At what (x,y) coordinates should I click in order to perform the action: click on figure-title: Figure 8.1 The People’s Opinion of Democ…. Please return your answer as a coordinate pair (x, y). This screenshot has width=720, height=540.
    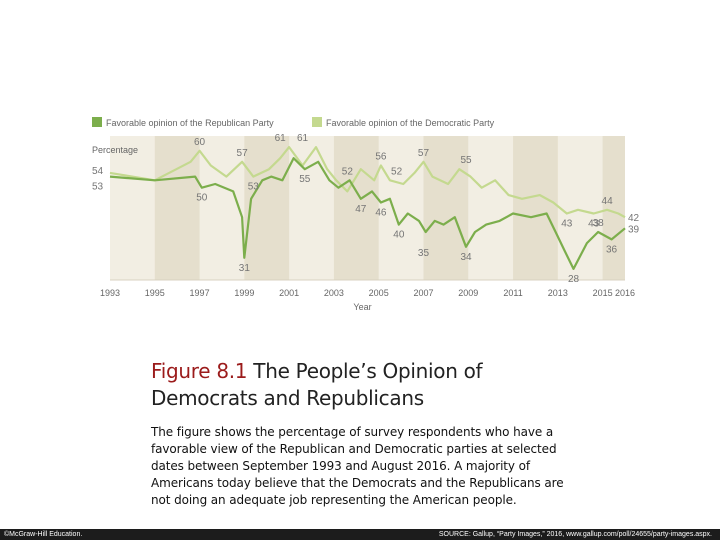
    Looking at the image, I should click on (361, 385).